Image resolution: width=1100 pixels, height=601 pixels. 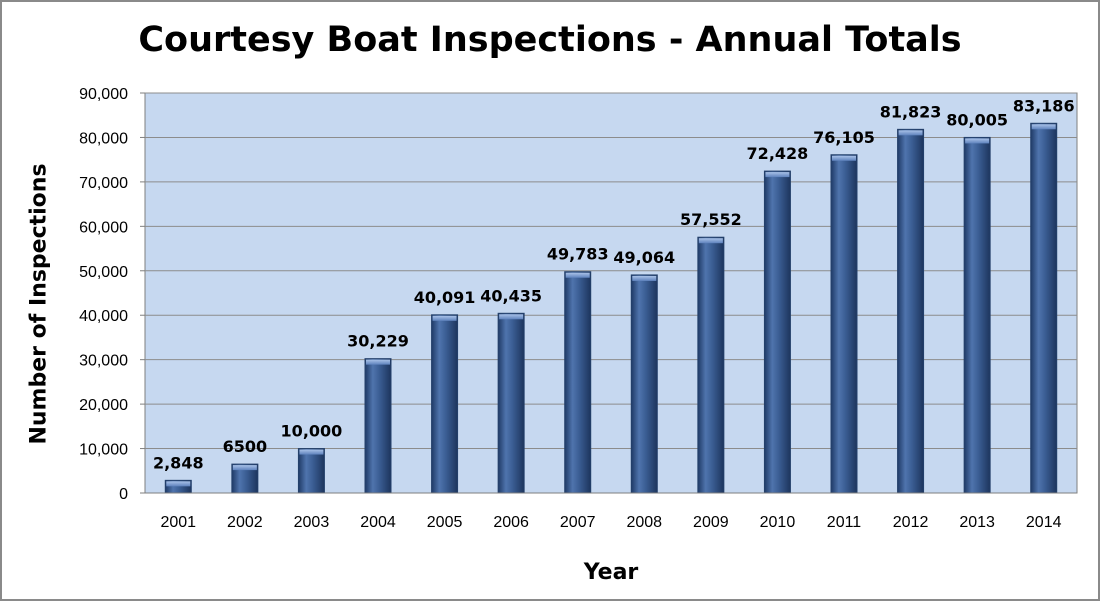 What do you see at coordinates (778, 153) in the screenshot?
I see `data-label: 72,428` at bounding box center [778, 153].